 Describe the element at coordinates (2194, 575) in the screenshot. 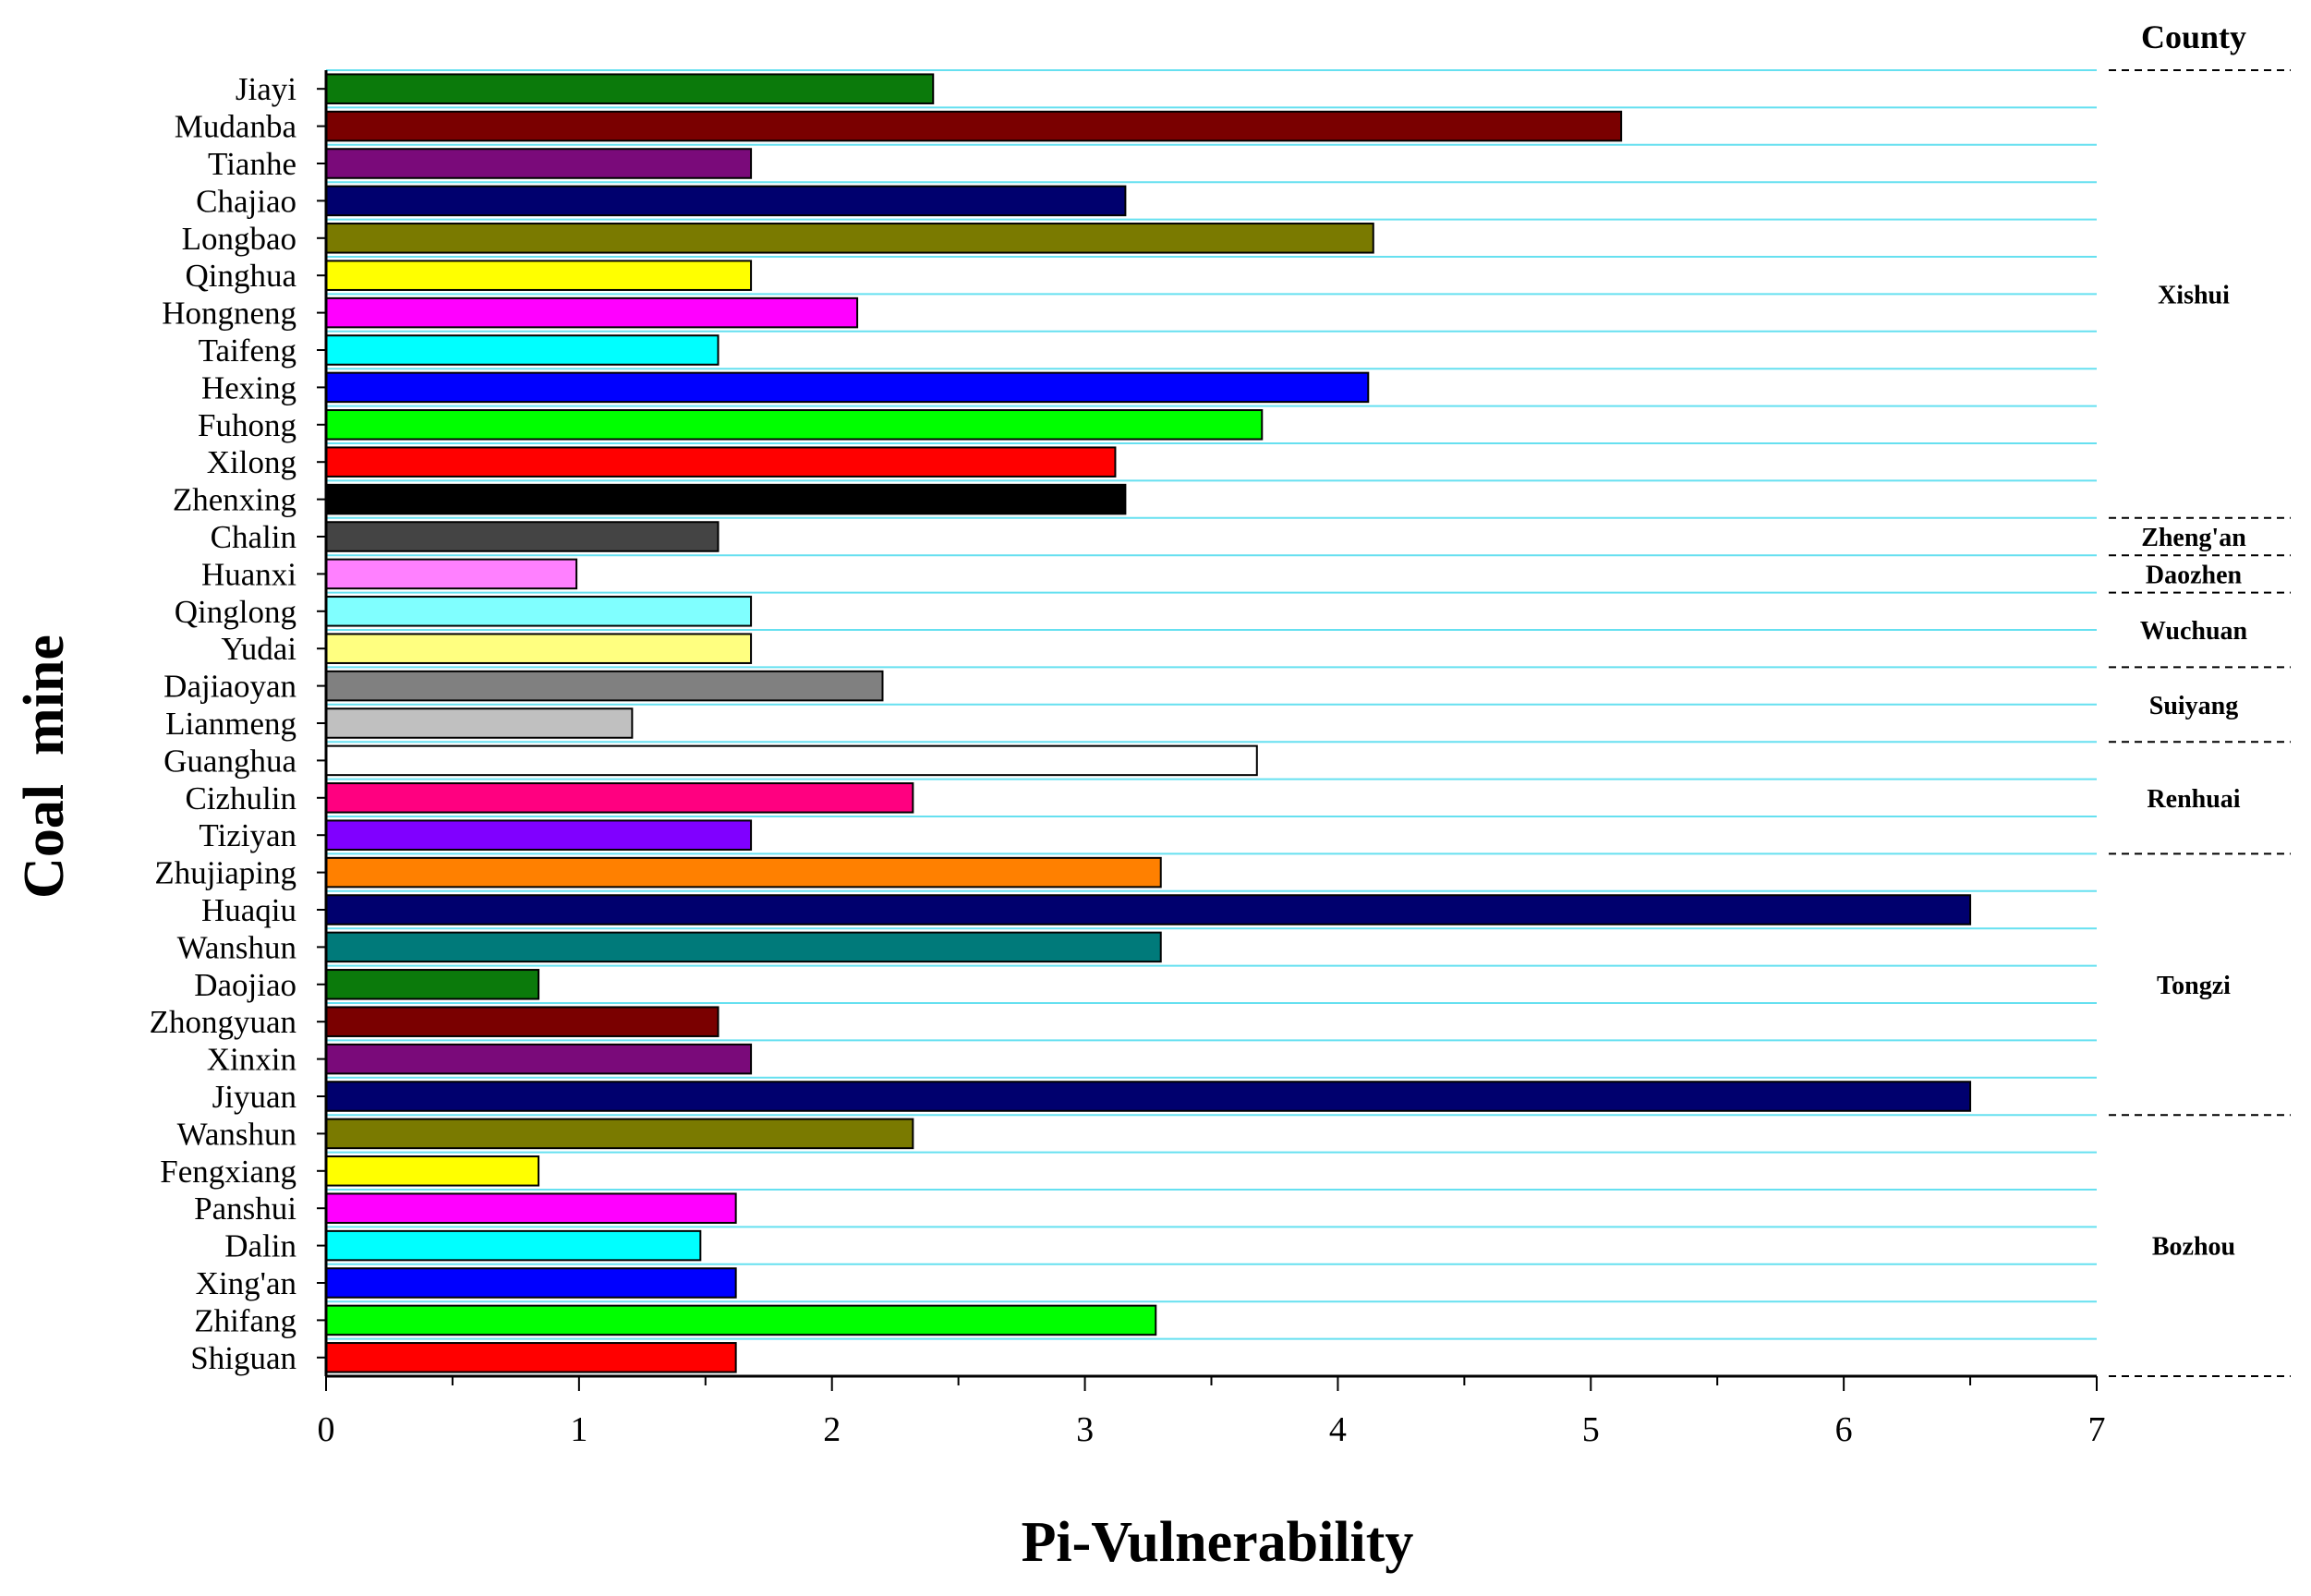

I see `county-label: Daozhen` at that location.